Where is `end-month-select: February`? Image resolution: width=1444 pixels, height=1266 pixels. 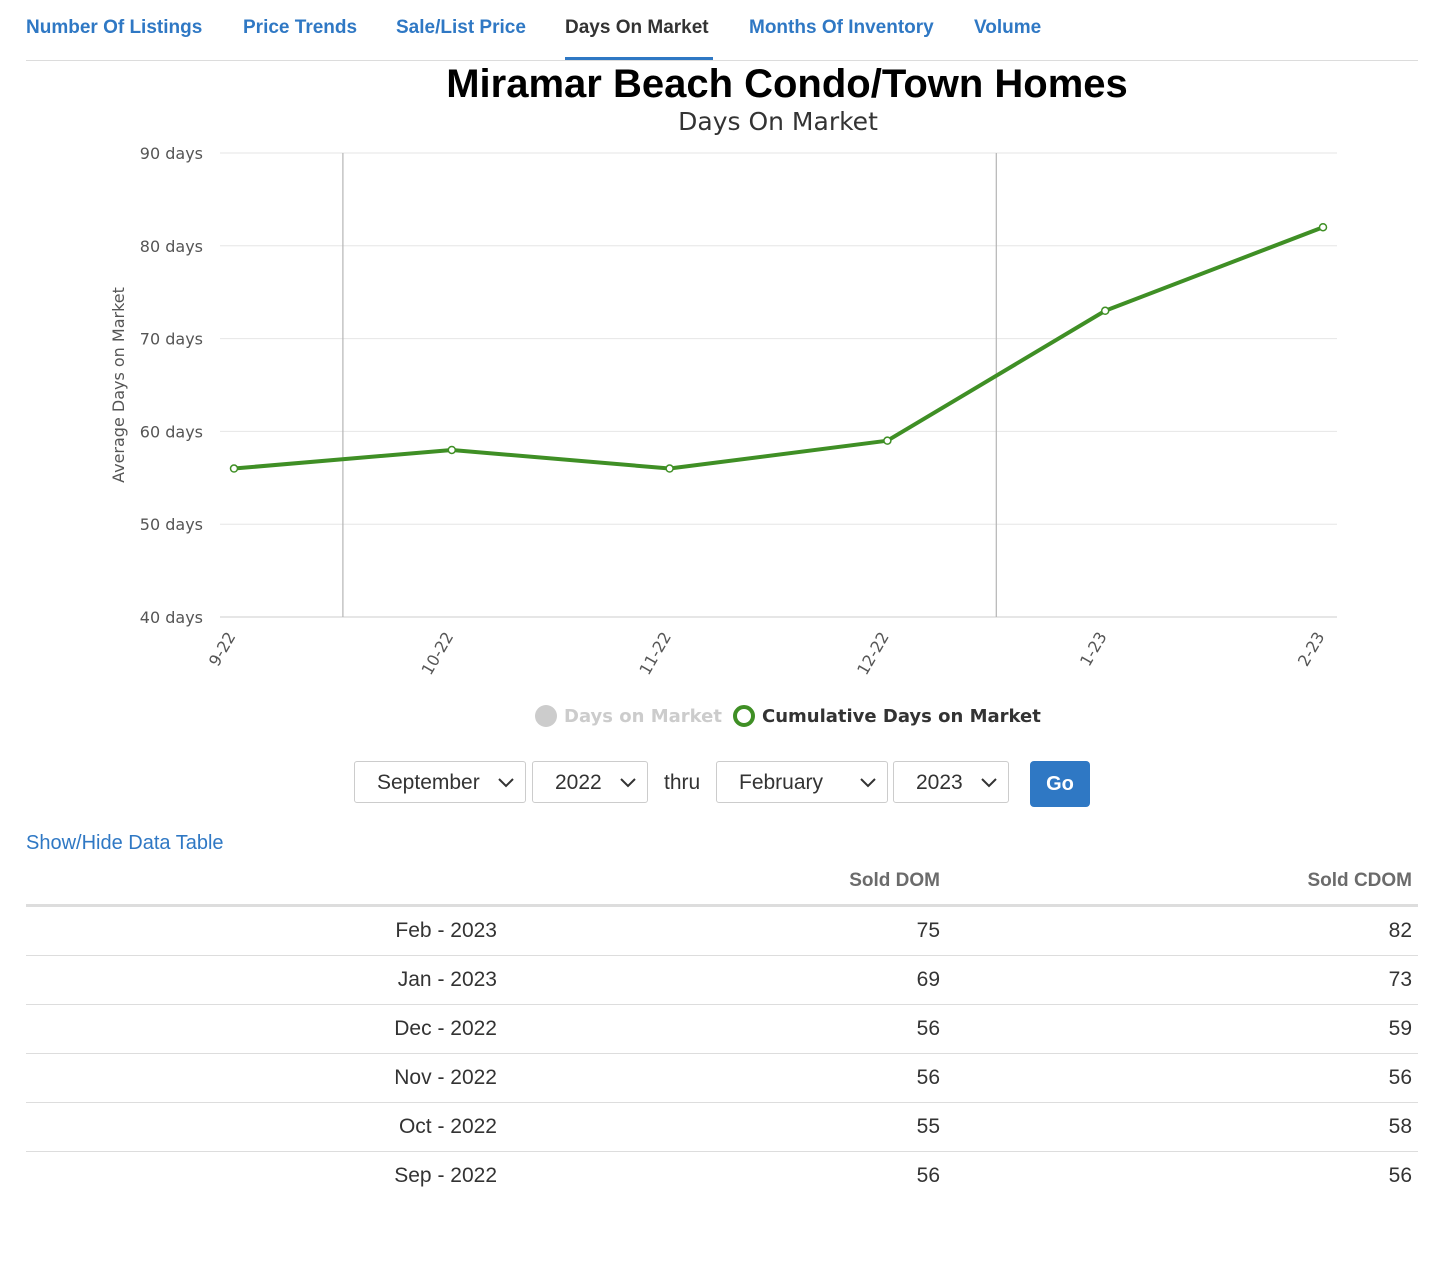 end-month-select: February is located at coordinates (802, 782).